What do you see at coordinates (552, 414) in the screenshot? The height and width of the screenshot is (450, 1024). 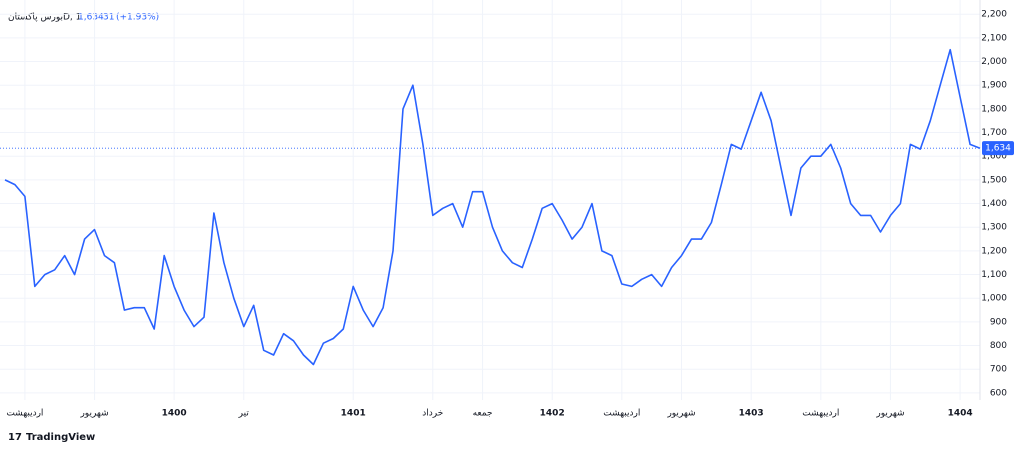 I see `x-tick-label: 1402` at bounding box center [552, 414].